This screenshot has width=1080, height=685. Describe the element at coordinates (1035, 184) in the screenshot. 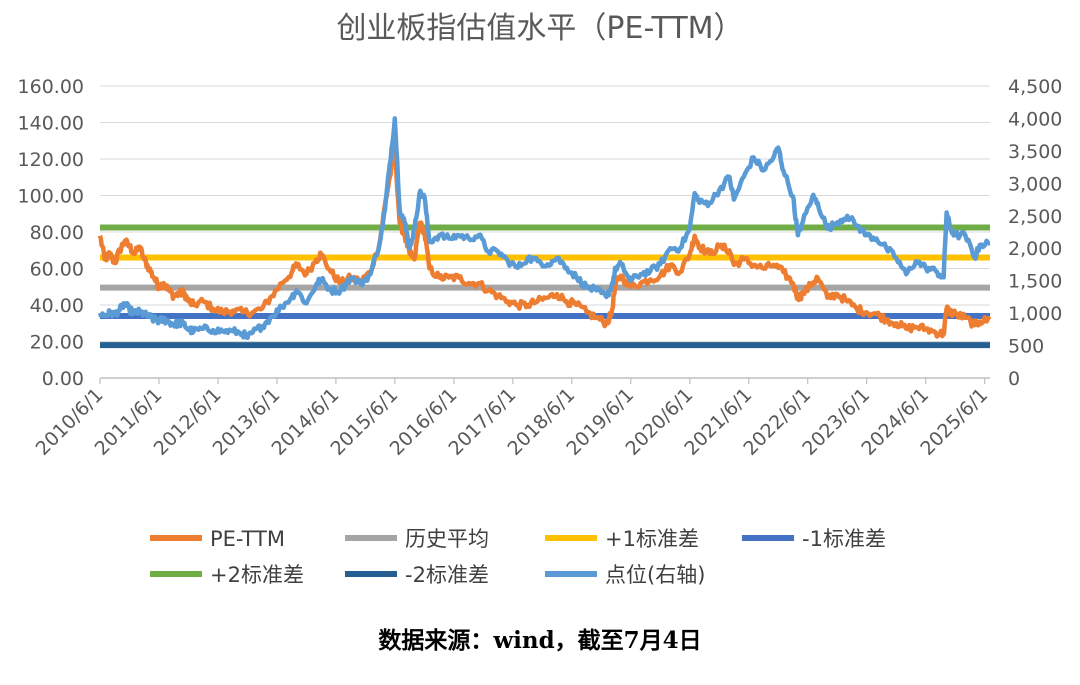

I see `y-right-tick-label: 3,000` at that location.